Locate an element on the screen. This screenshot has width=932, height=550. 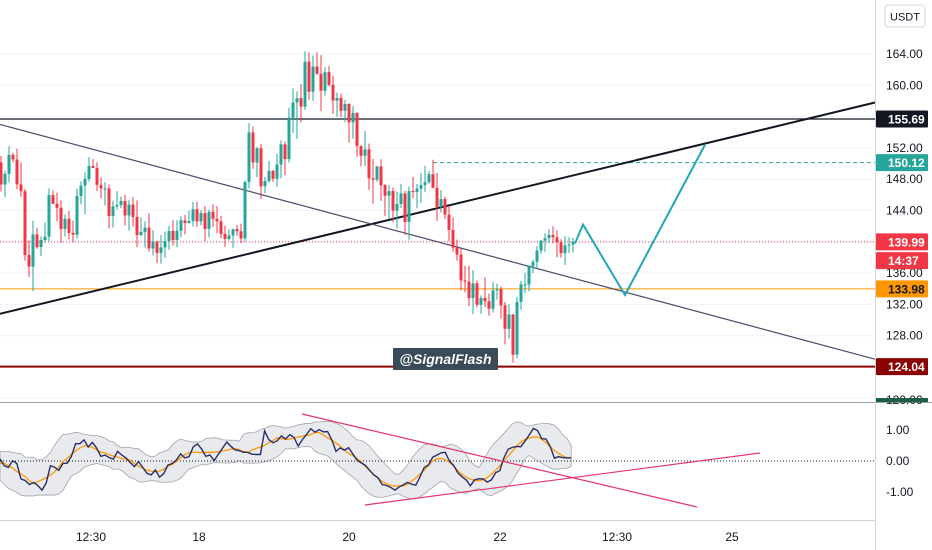
projection-path is located at coordinates (640, 221).